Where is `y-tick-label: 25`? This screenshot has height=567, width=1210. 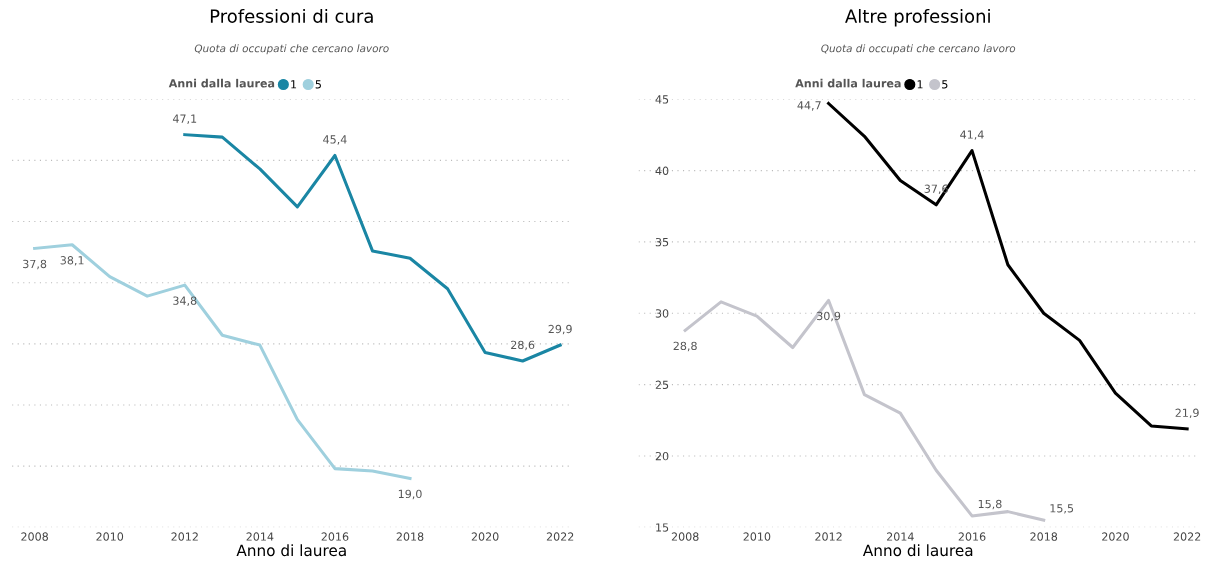
y-tick-label: 25 is located at coordinates (662, 384).